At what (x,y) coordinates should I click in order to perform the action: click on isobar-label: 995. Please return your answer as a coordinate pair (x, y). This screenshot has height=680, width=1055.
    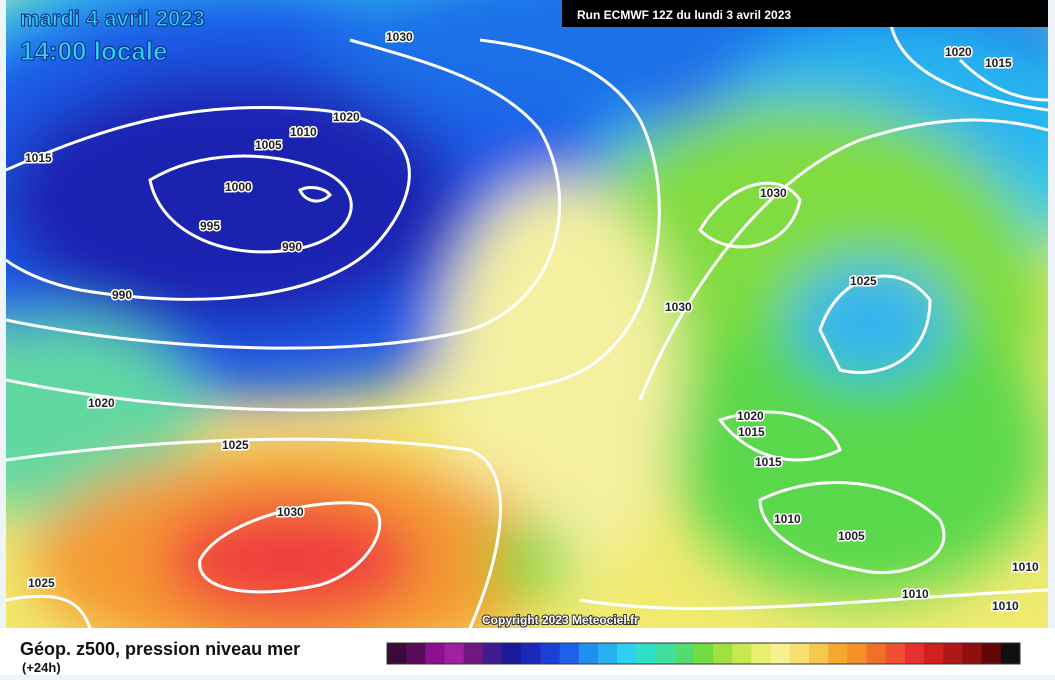
    Looking at the image, I should click on (210, 226).